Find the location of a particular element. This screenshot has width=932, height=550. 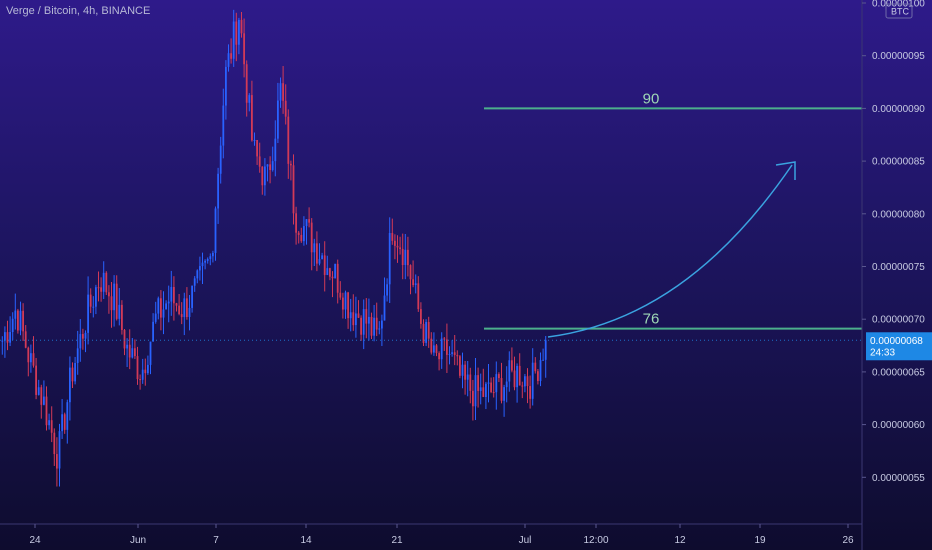

time-axis: 24 Jun 7 14 21 Jul 12:00 12 19 26 is located at coordinates (431, 534).